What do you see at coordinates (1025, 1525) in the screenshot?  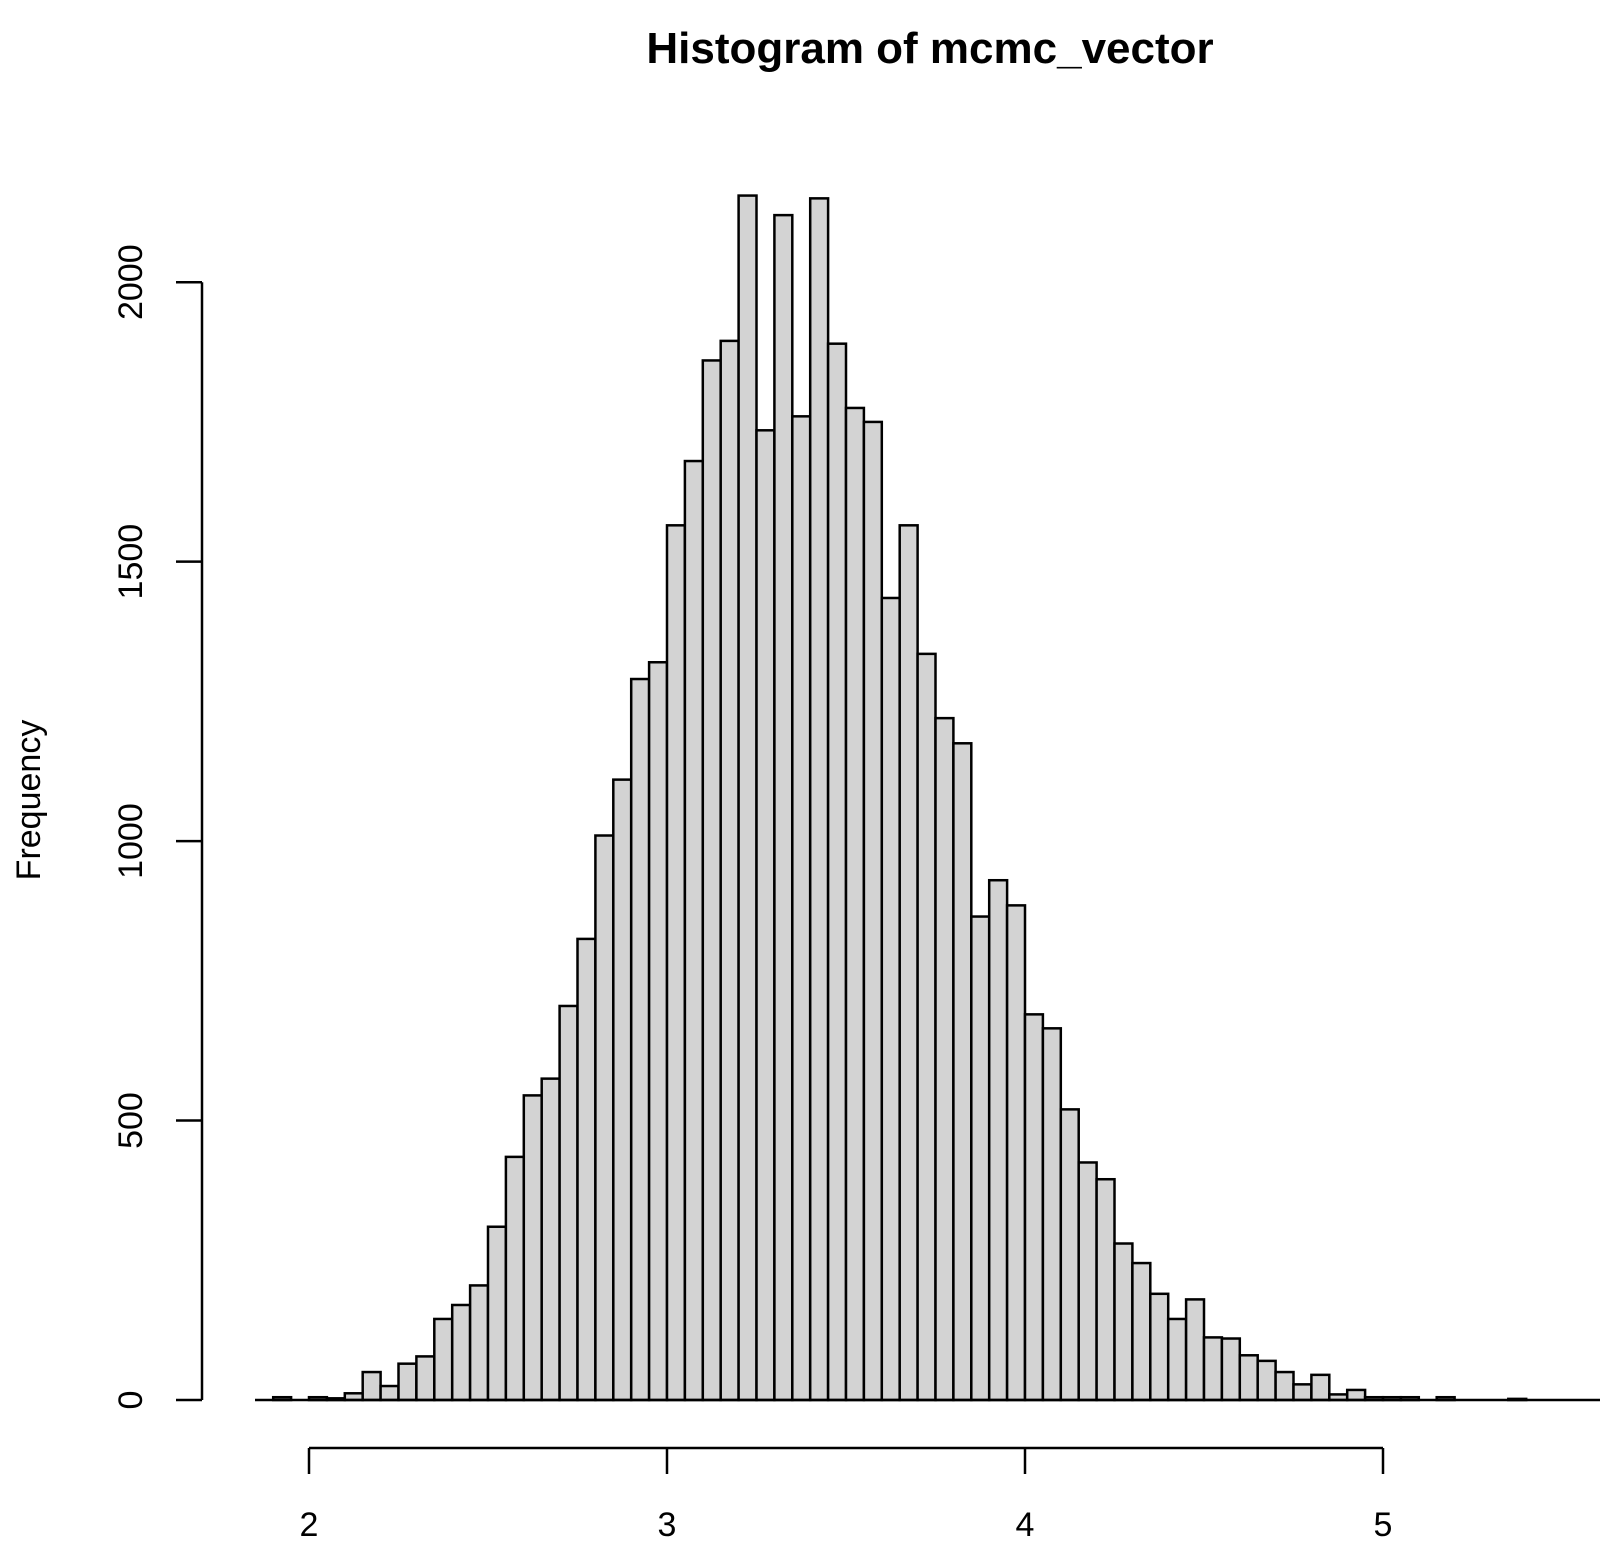 I see `x-tick-label: 4` at bounding box center [1025, 1525].